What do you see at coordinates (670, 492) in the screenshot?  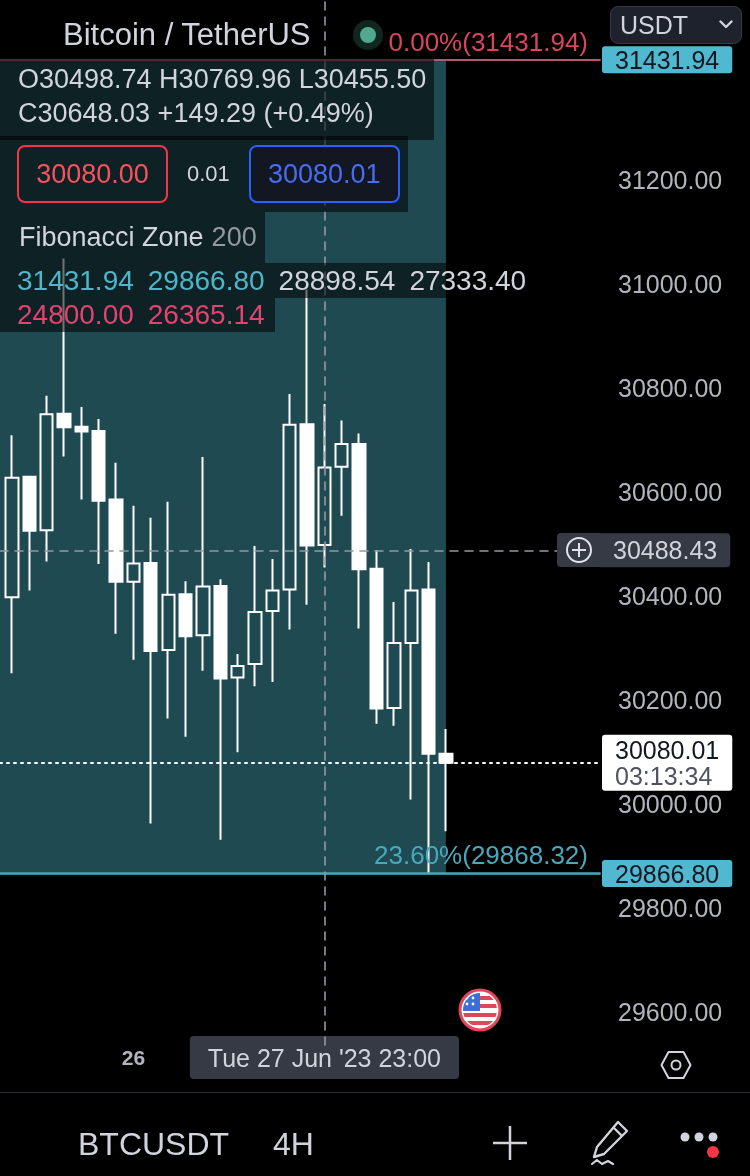 I see `y-tick-label: 30600.00` at bounding box center [670, 492].